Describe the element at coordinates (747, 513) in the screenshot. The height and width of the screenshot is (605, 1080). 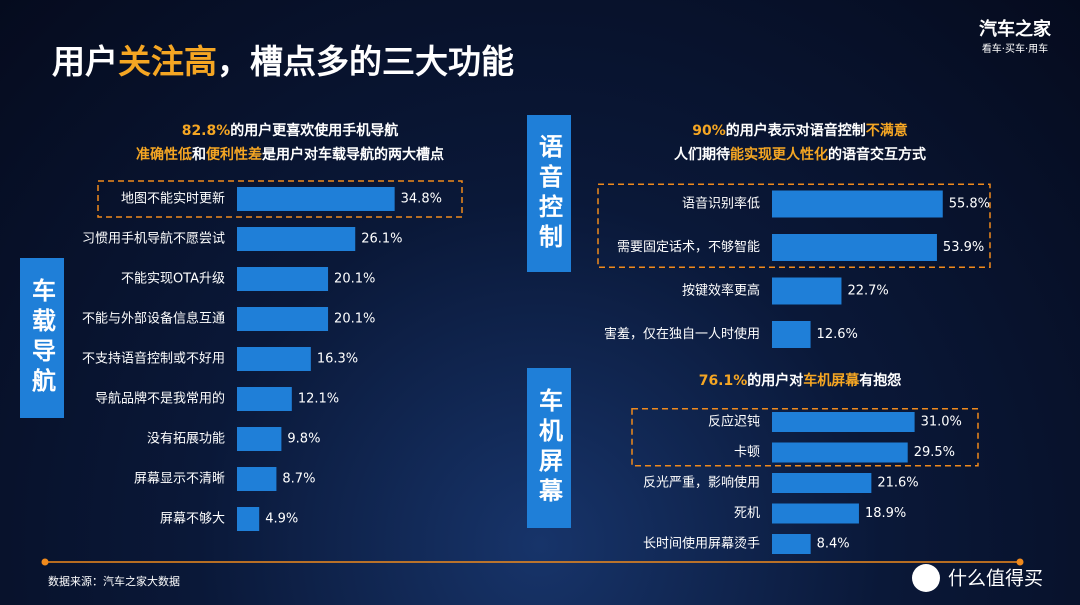
I see `category-label: 死机` at that location.